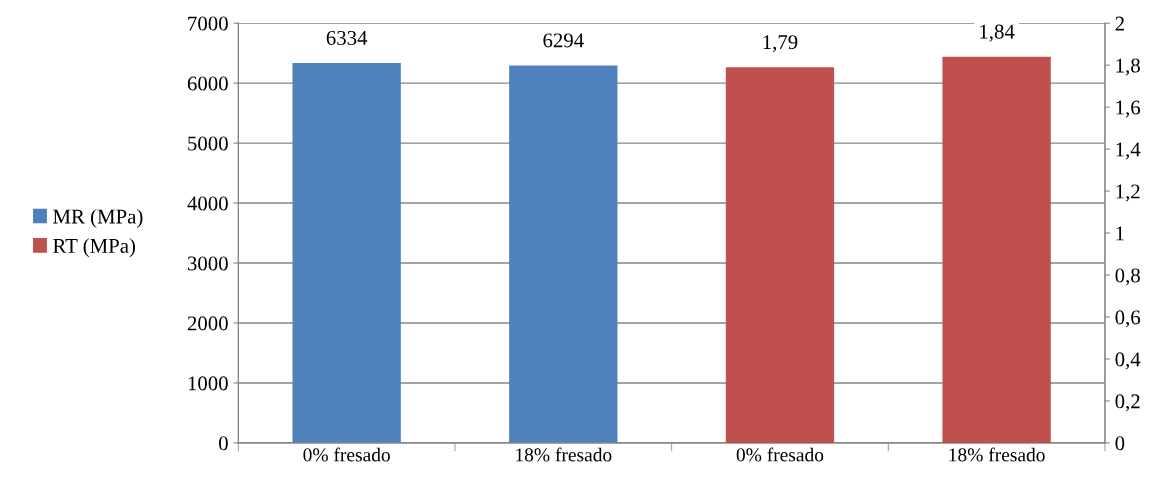 This screenshot has width=1157, height=483. I want to click on y2-tick-label: 2, so click(1119, 23).